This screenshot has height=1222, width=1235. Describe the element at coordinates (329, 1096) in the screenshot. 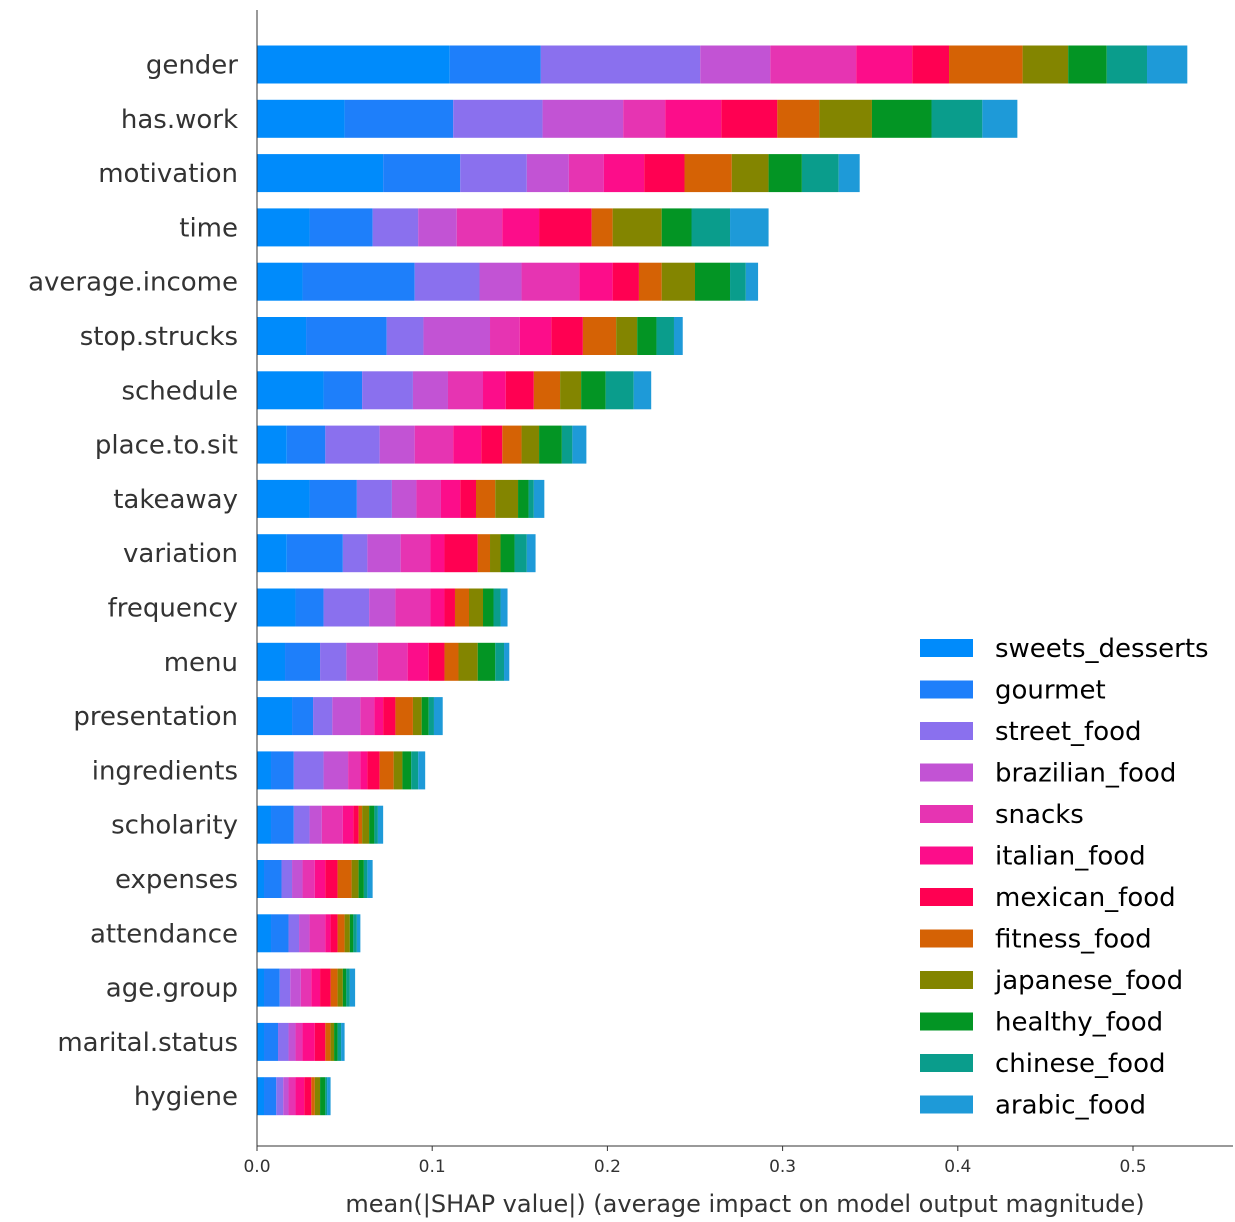

I see `bar-hygiene-arabic_food` at that location.